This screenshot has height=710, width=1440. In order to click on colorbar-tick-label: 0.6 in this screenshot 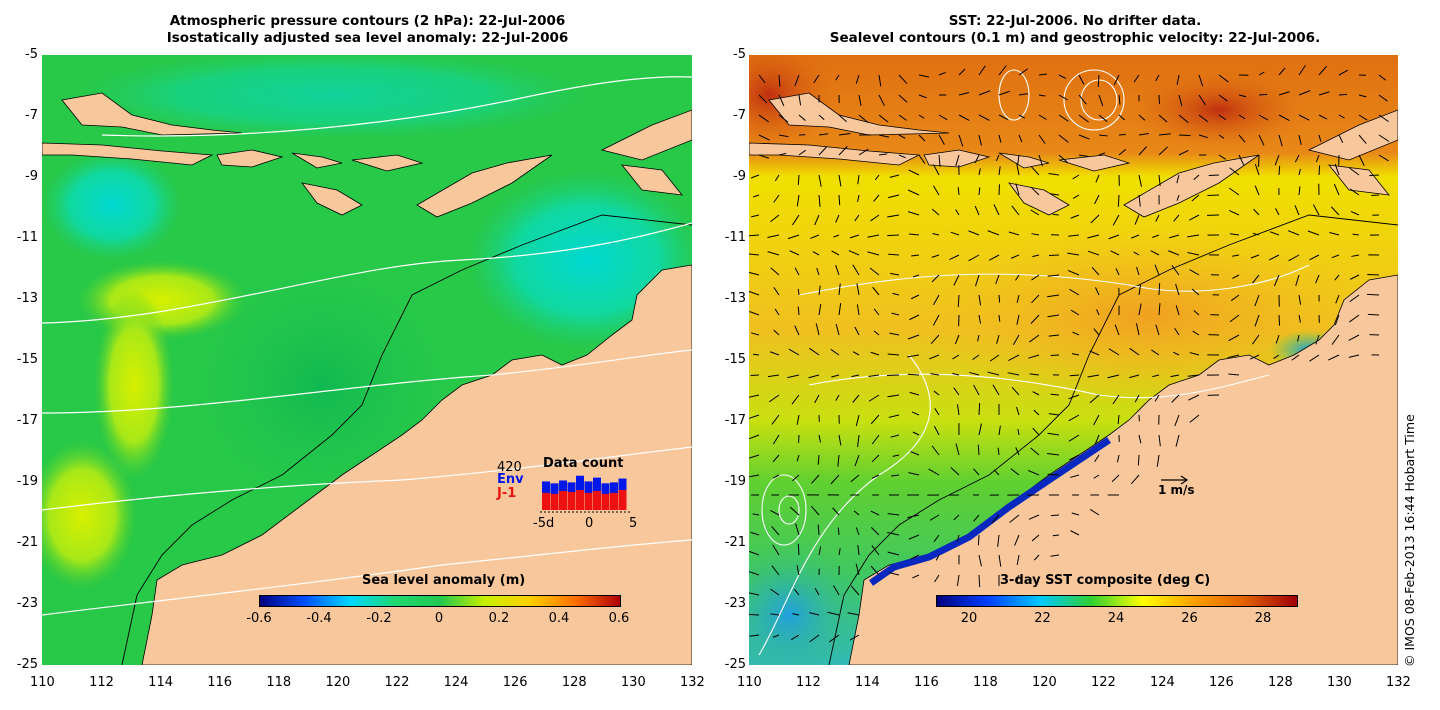, I will do `click(619, 618)`.